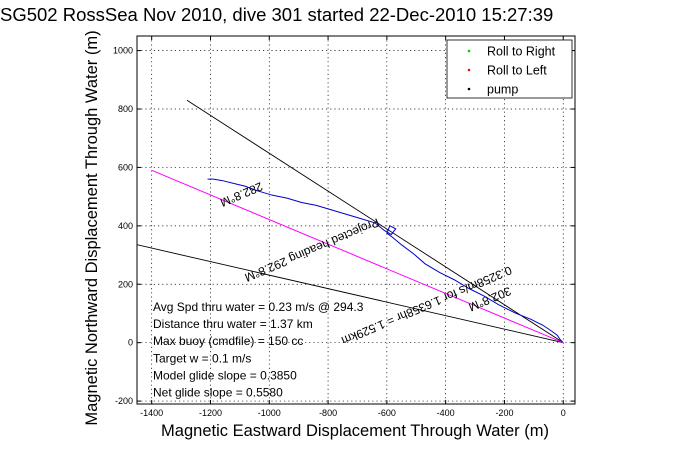 The image size is (681, 454). What do you see at coordinates (328, 413) in the screenshot?
I see `x-tick-label: -800` at bounding box center [328, 413].